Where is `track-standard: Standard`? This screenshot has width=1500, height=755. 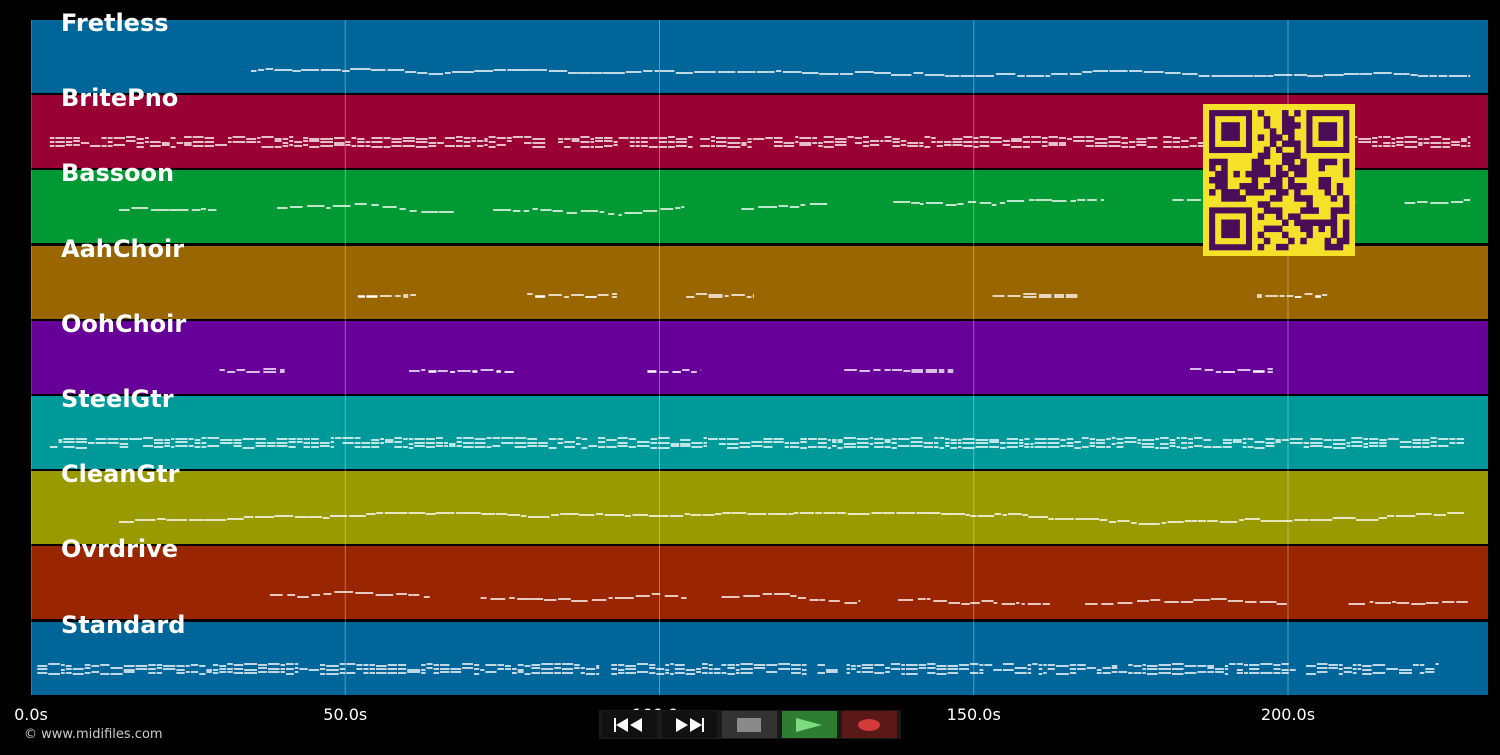 track-standard: Standard is located at coordinates (759, 653).